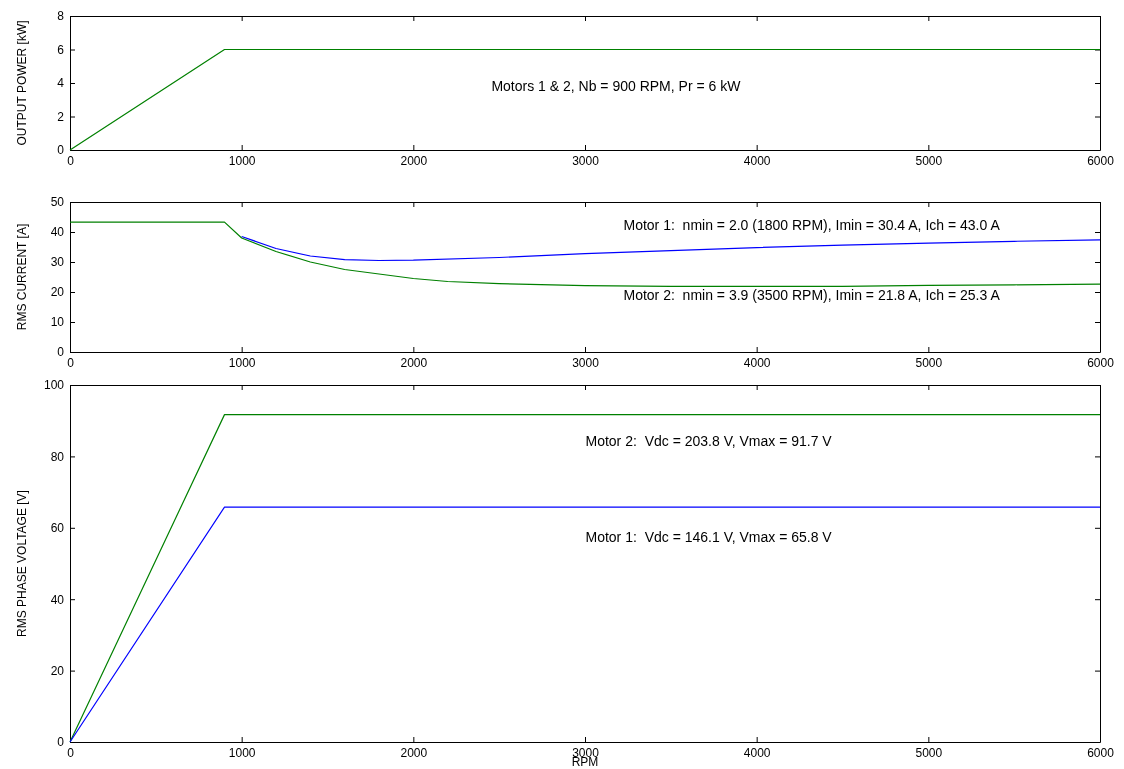 Image resolution: width=1124 pixels, height=769 pixels. What do you see at coordinates (22, 83) in the screenshot?
I see `y-axis-title: OUTPUT POWER [kW]` at bounding box center [22, 83].